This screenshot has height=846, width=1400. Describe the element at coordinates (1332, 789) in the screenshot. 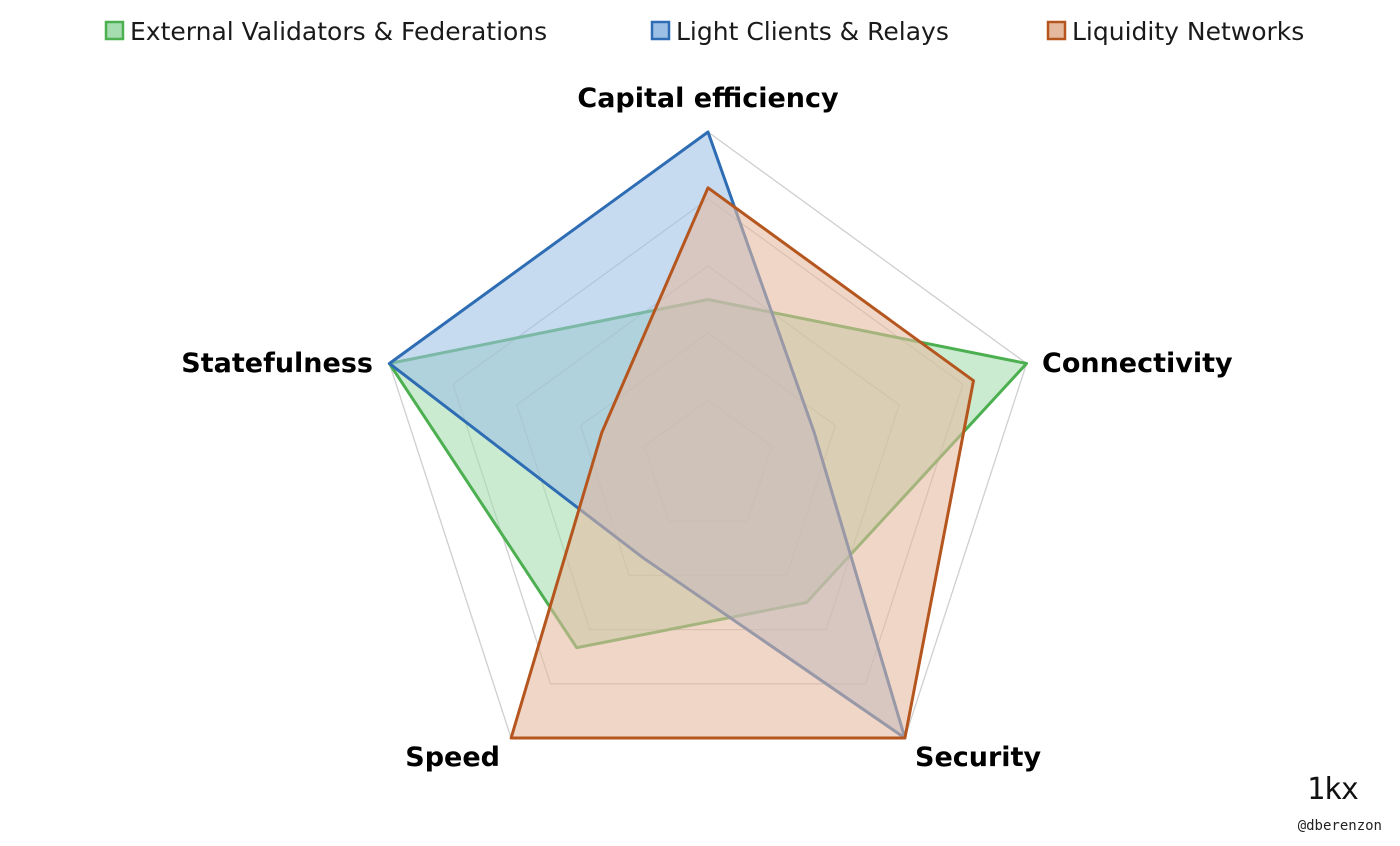

I see `brand-logo: 1kx` at that location.